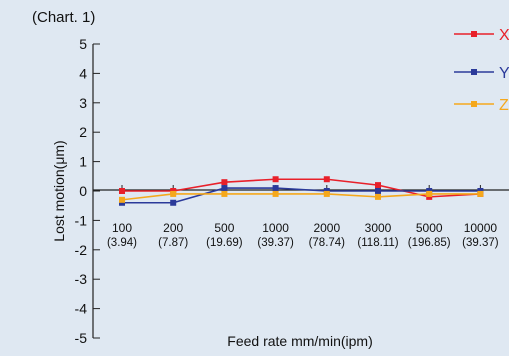 This screenshot has height=356, width=509. Describe the element at coordinates (429, 243) in the screenshot. I see `x-tick-sublabel: (196.85)` at that location.